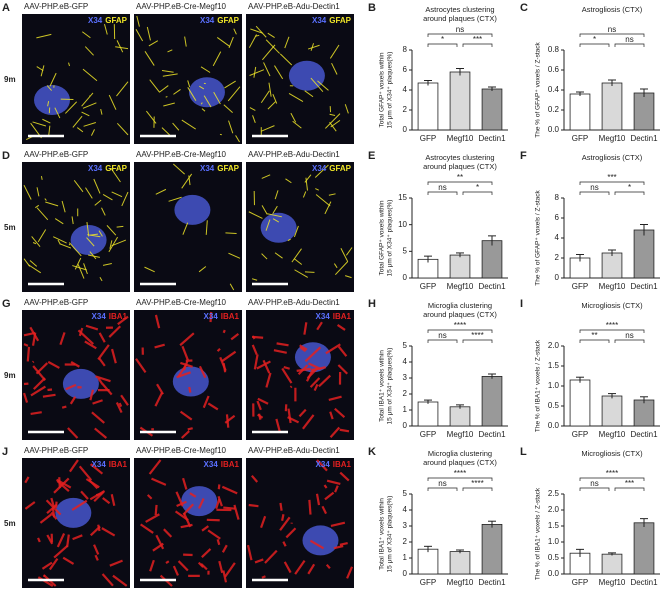 The width and height of the screenshot is (672, 601). Describe the element at coordinates (477, 335) in the screenshot. I see `significance-label: ****` at that location.